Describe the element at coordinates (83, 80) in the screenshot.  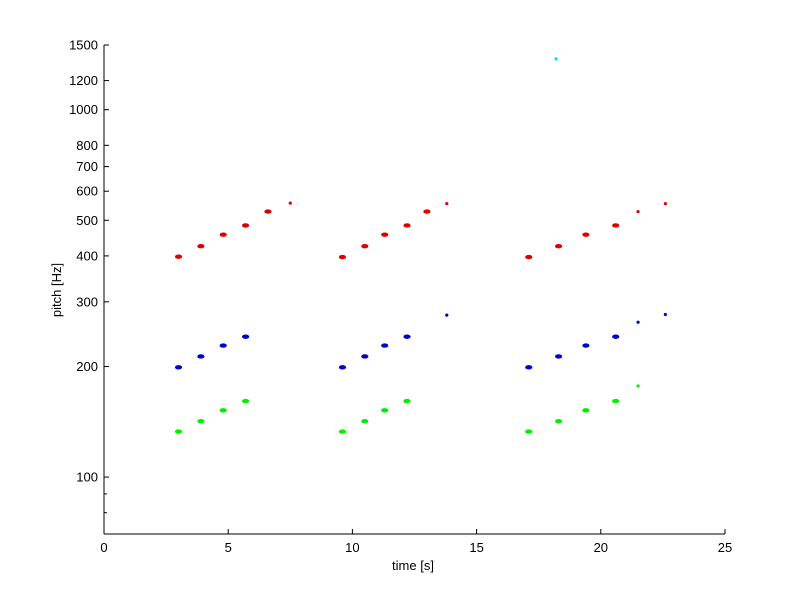
I see `y-tick-label: 1200` at that location.